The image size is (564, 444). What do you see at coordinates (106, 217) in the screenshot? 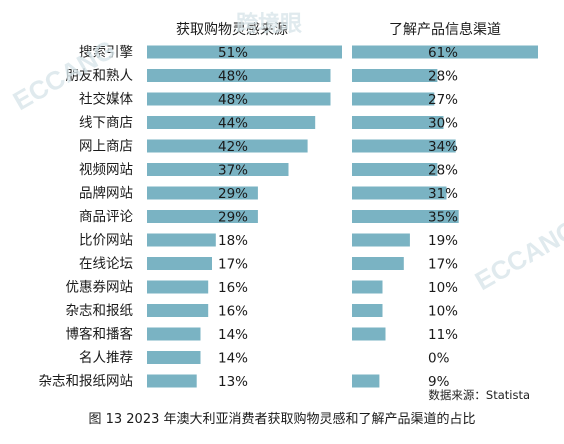
I see `category-label: 商品评论` at bounding box center [106, 217].